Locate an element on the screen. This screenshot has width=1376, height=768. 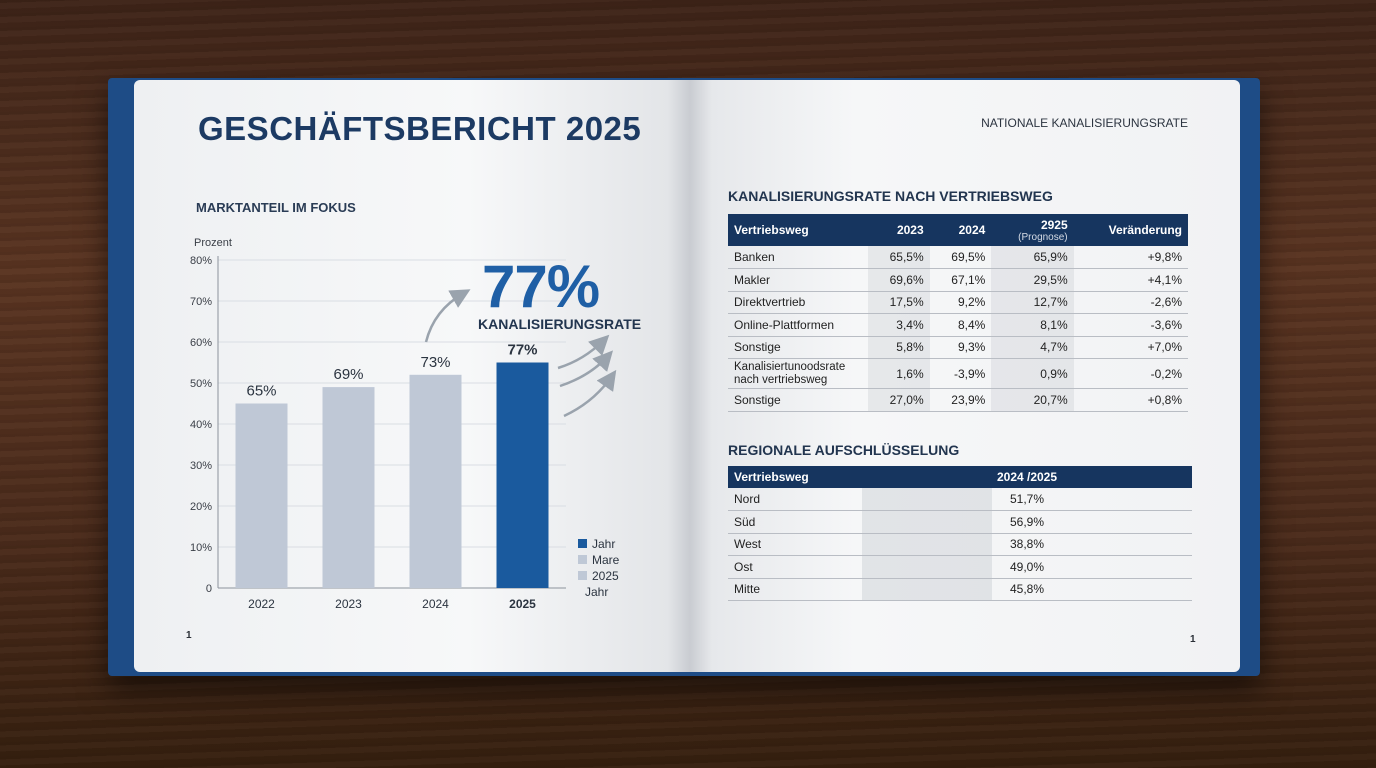
table-row: Online-Plattformen 3,4% 8,4% 8,1% -3,6% is located at coordinates (958, 325).